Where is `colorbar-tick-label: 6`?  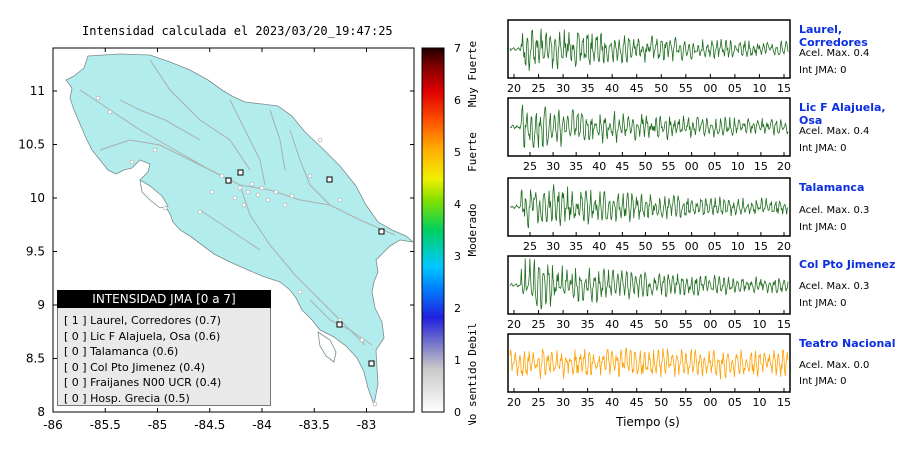 colorbar-tick-label: 6 is located at coordinates (457, 100).